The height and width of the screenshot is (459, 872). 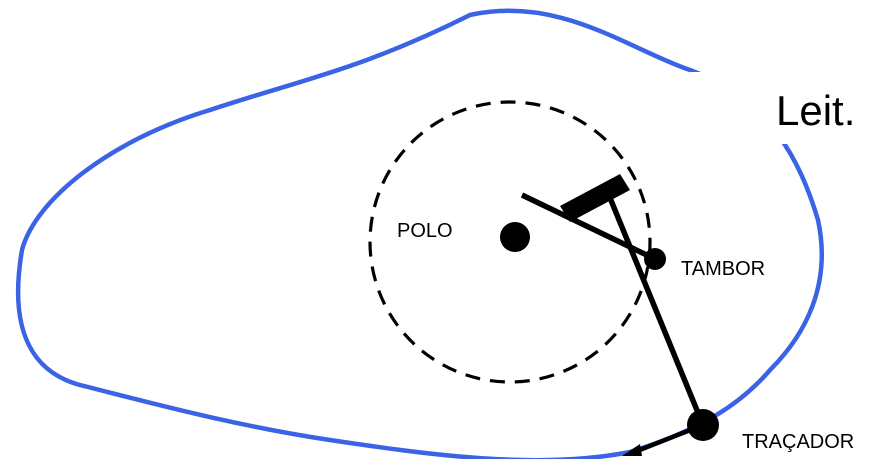 What do you see at coordinates (515, 237) in the screenshot?
I see `pole-point` at bounding box center [515, 237].